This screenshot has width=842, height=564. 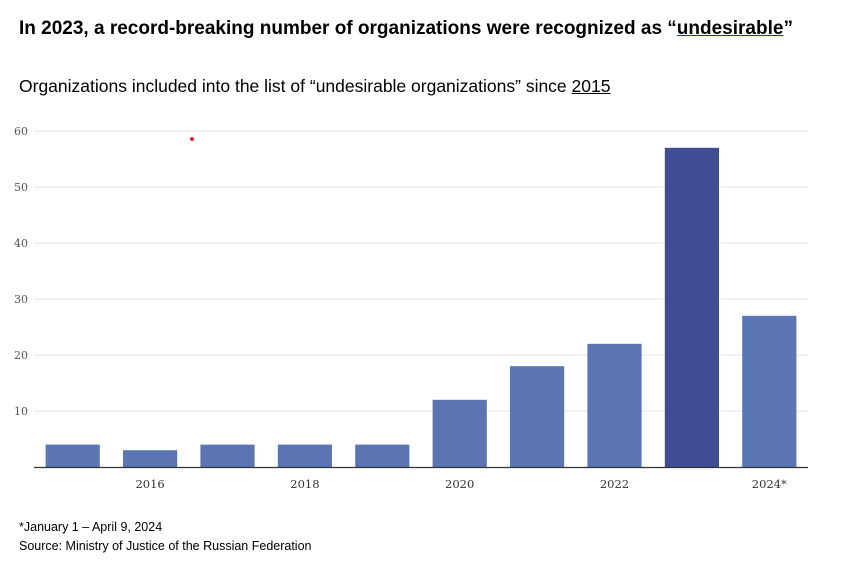 What do you see at coordinates (304, 484) in the screenshot?
I see `x-tick-label: 2018` at bounding box center [304, 484].